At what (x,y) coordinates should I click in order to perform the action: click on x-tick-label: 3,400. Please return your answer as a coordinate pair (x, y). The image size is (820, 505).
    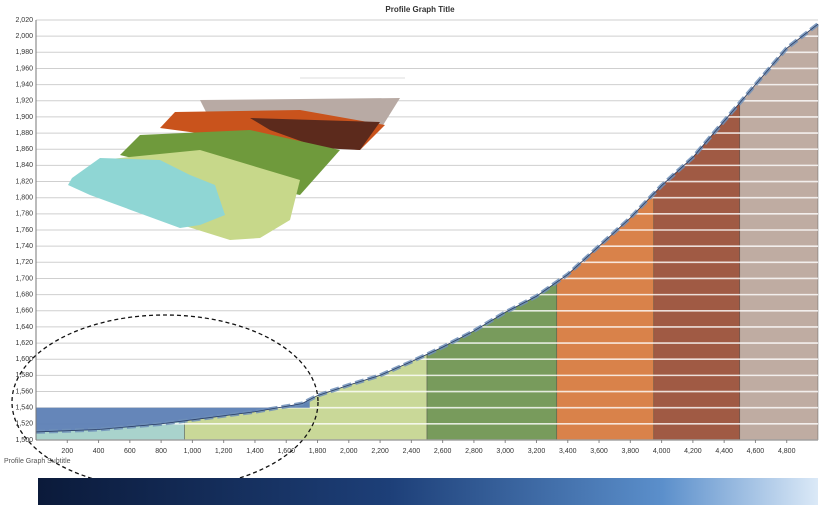
    Looking at the image, I should click on (568, 451).